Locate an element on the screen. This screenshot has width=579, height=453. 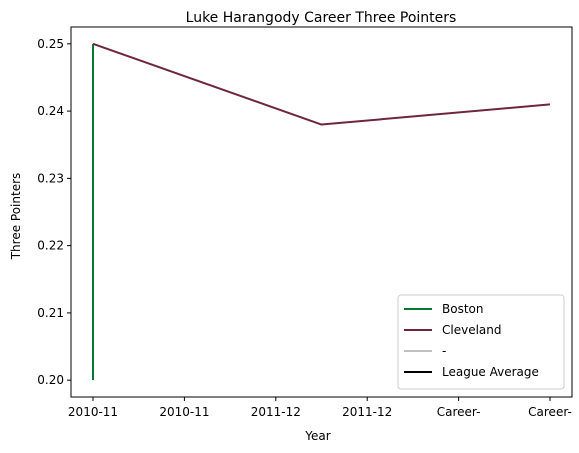
y-tick-label: 0.25 is located at coordinates (50, 44).